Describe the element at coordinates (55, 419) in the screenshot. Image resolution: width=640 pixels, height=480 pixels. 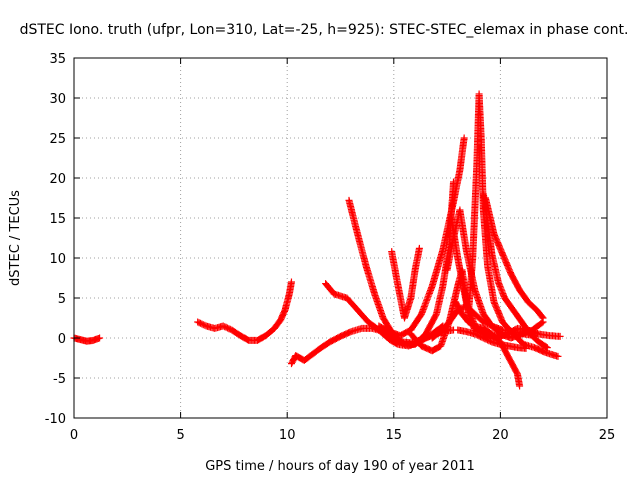
I see `y-tick-label: -10` at that location.